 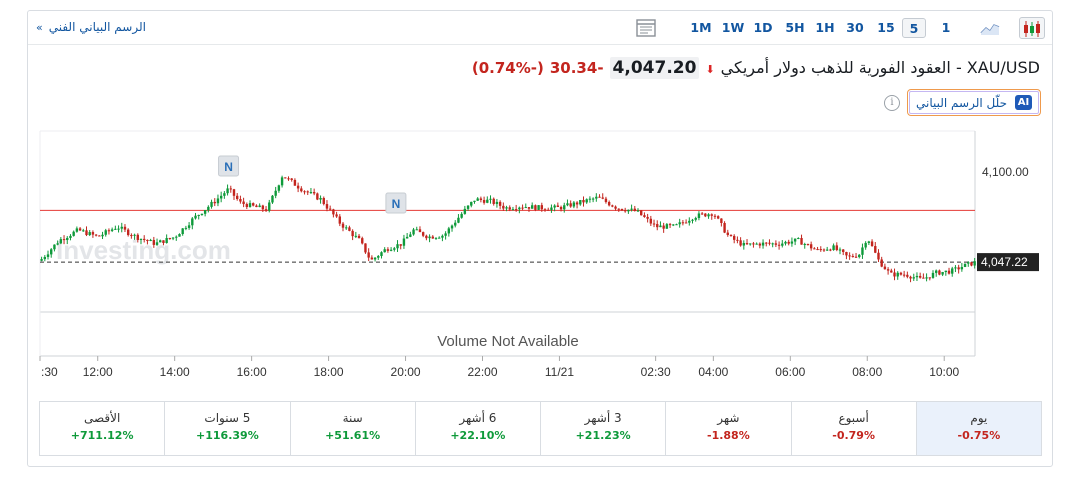 What do you see at coordinates (102, 428) in the screenshot?
I see `period-7: الأقصى +711.12%` at bounding box center [102, 428].